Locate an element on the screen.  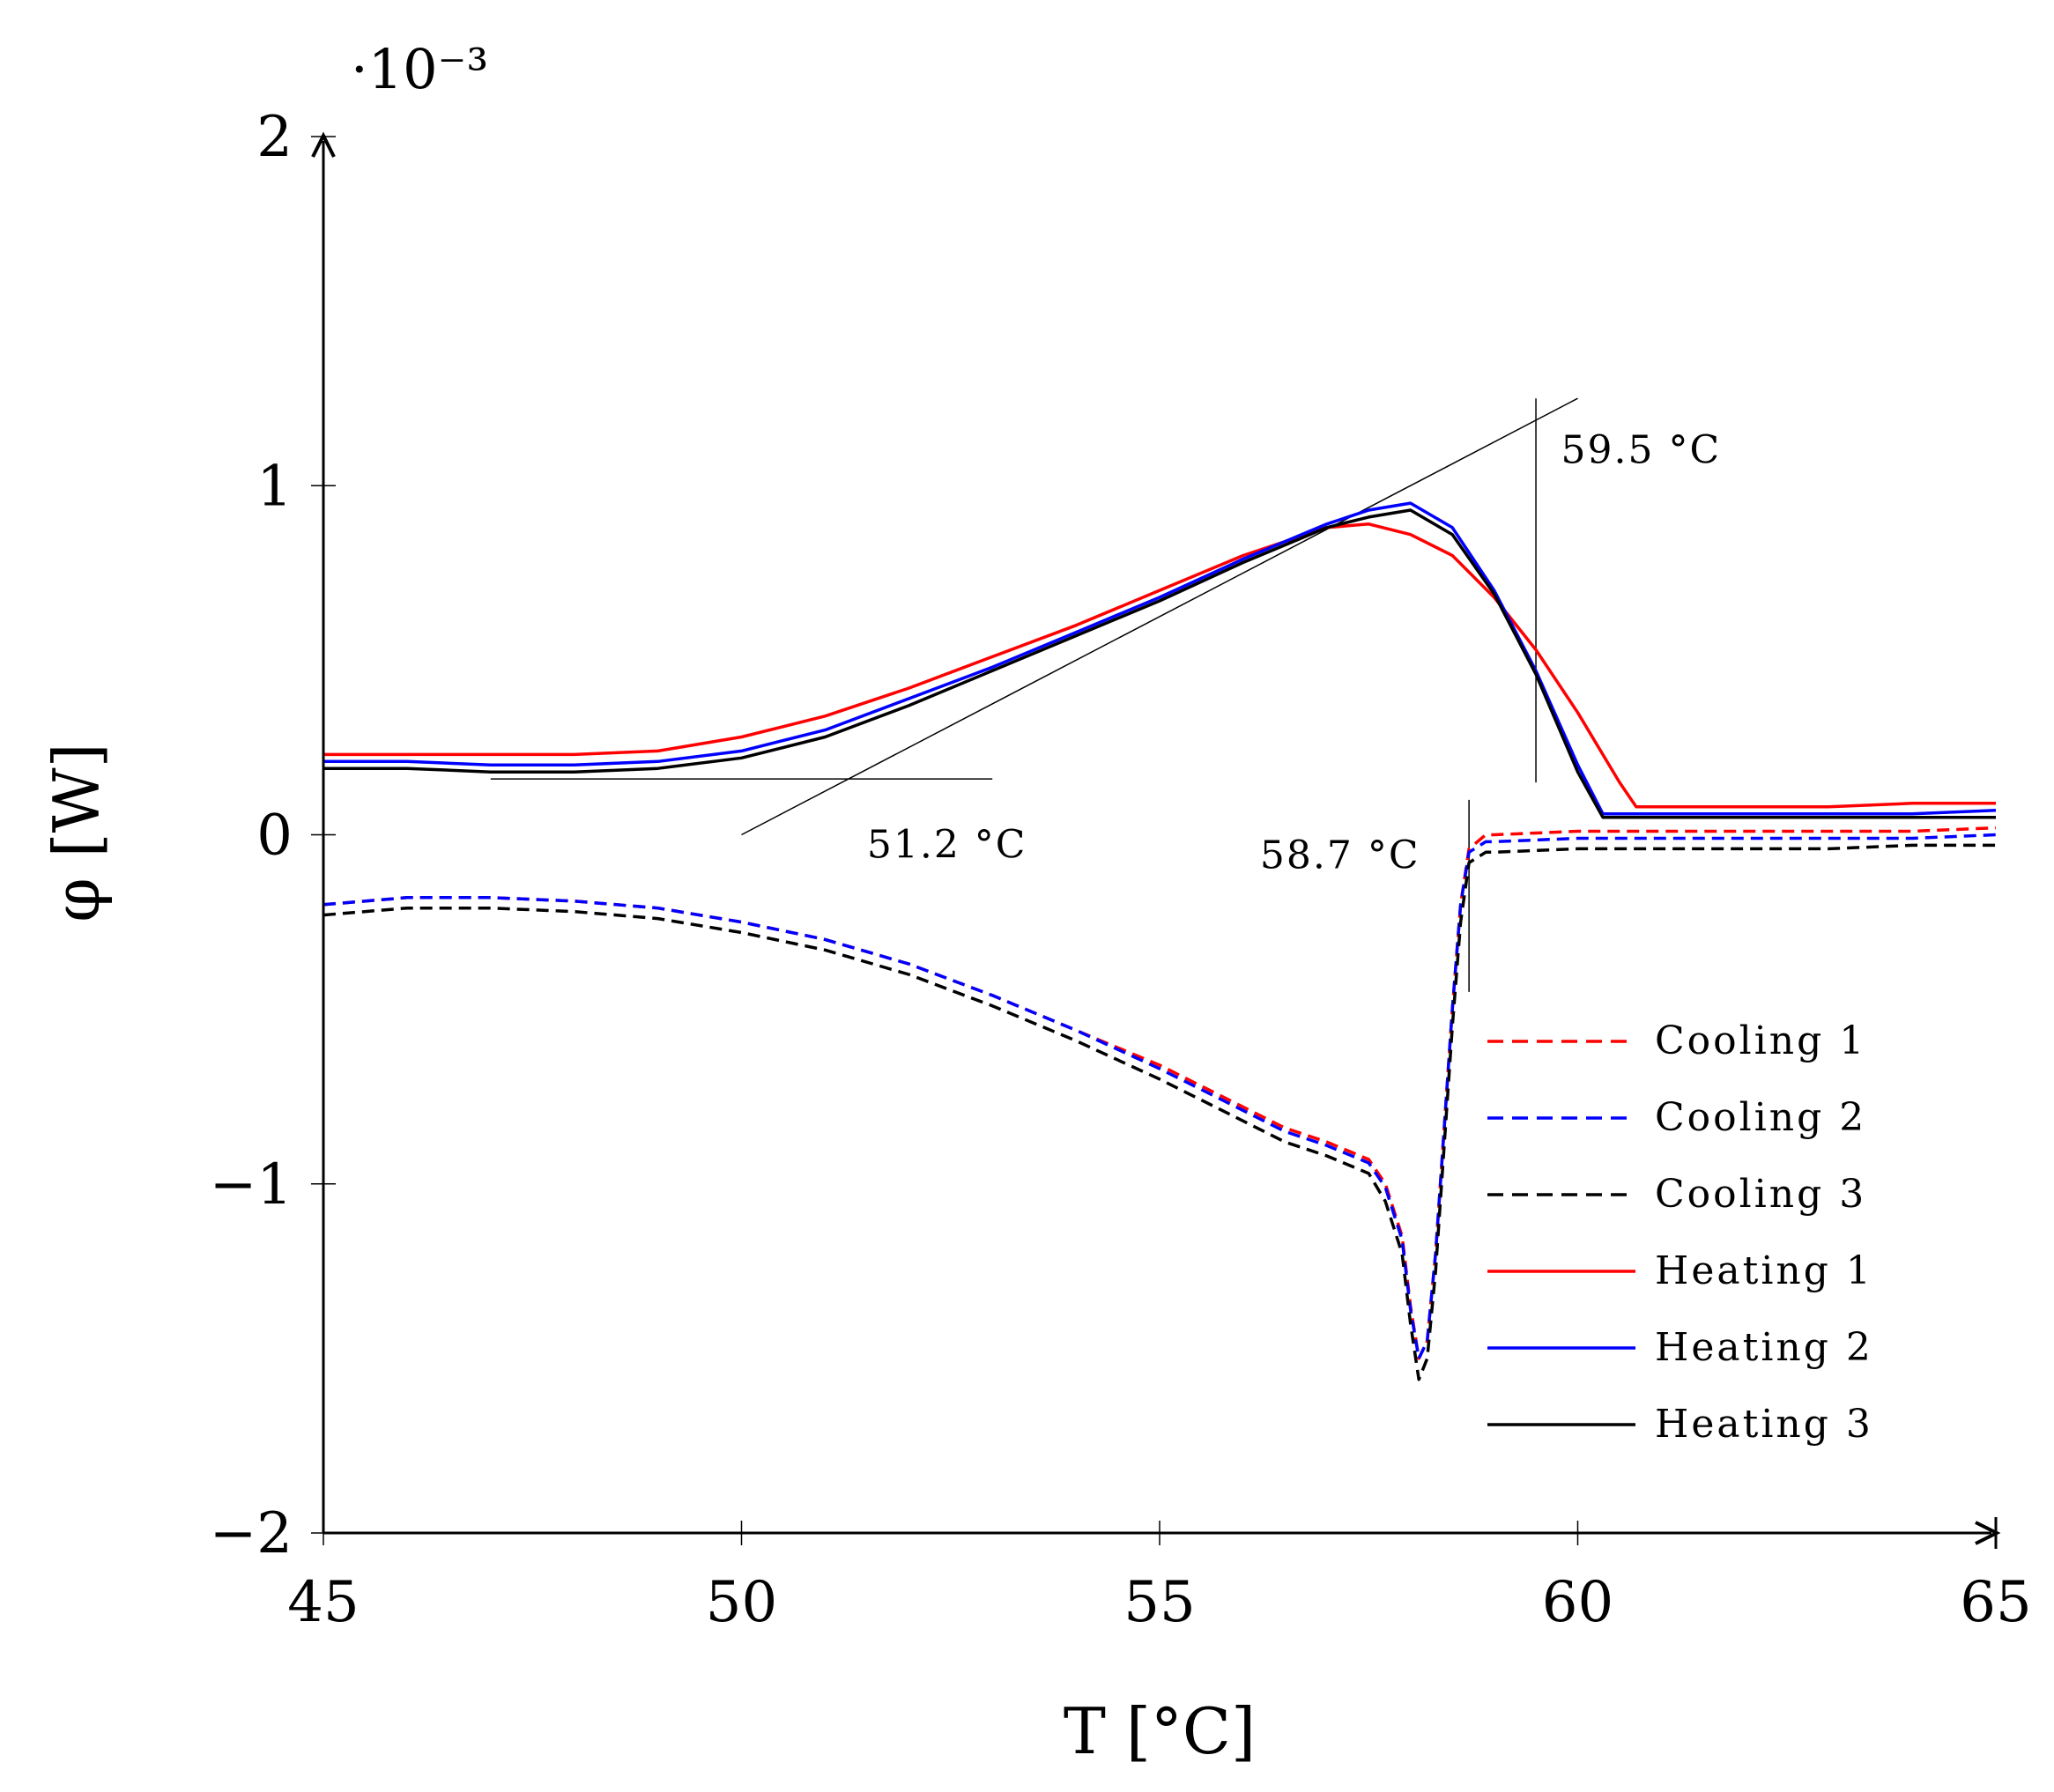
legend-label: Cooling 3 is located at coordinates (1760, 1194).